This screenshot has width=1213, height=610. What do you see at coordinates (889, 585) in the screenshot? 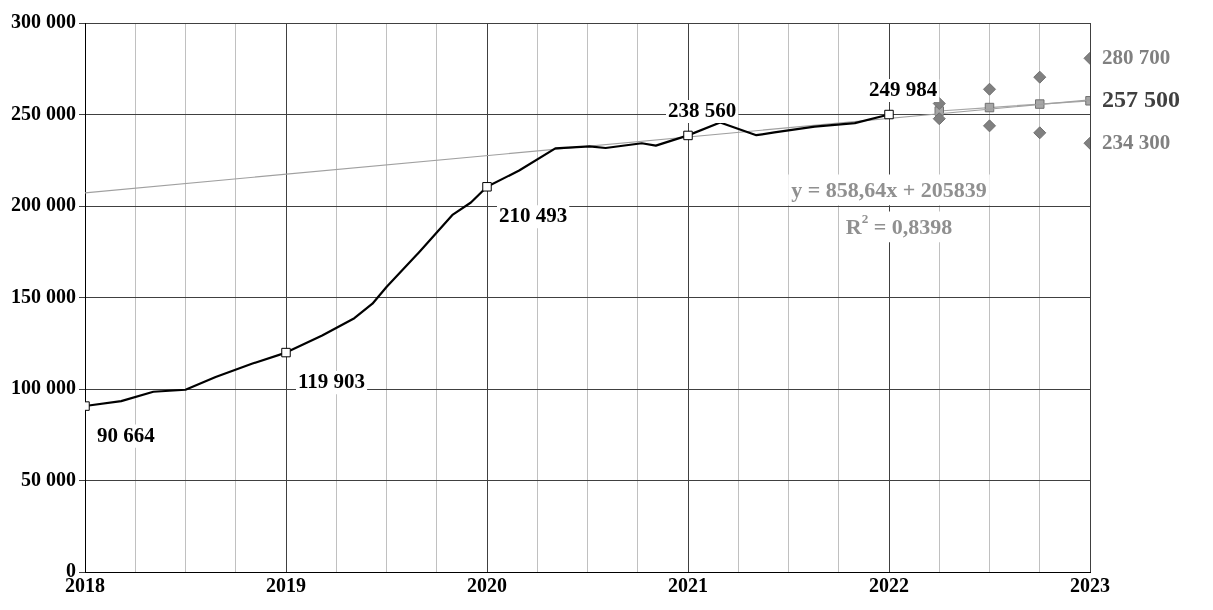
I see `x-tick-label: 2022` at bounding box center [889, 585].